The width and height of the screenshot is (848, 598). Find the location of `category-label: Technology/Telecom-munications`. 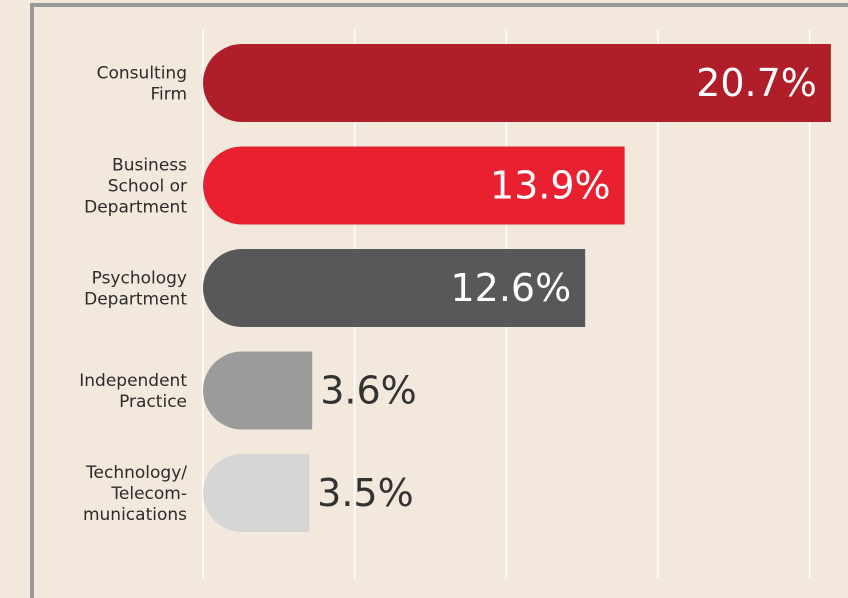

category-label: Technology/Telecom-munications is located at coordinates (135, 494).